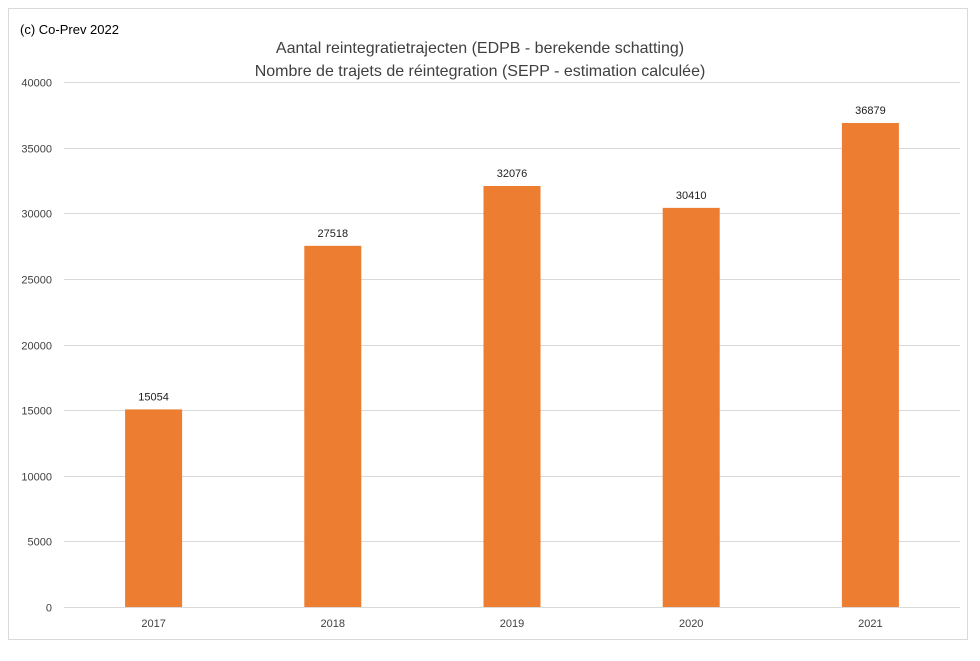 The image size is (980, 661). What do you see at coordinates (691, 407) in the screenshot?
I see `bar-2020` at bounding box center [691, 407].